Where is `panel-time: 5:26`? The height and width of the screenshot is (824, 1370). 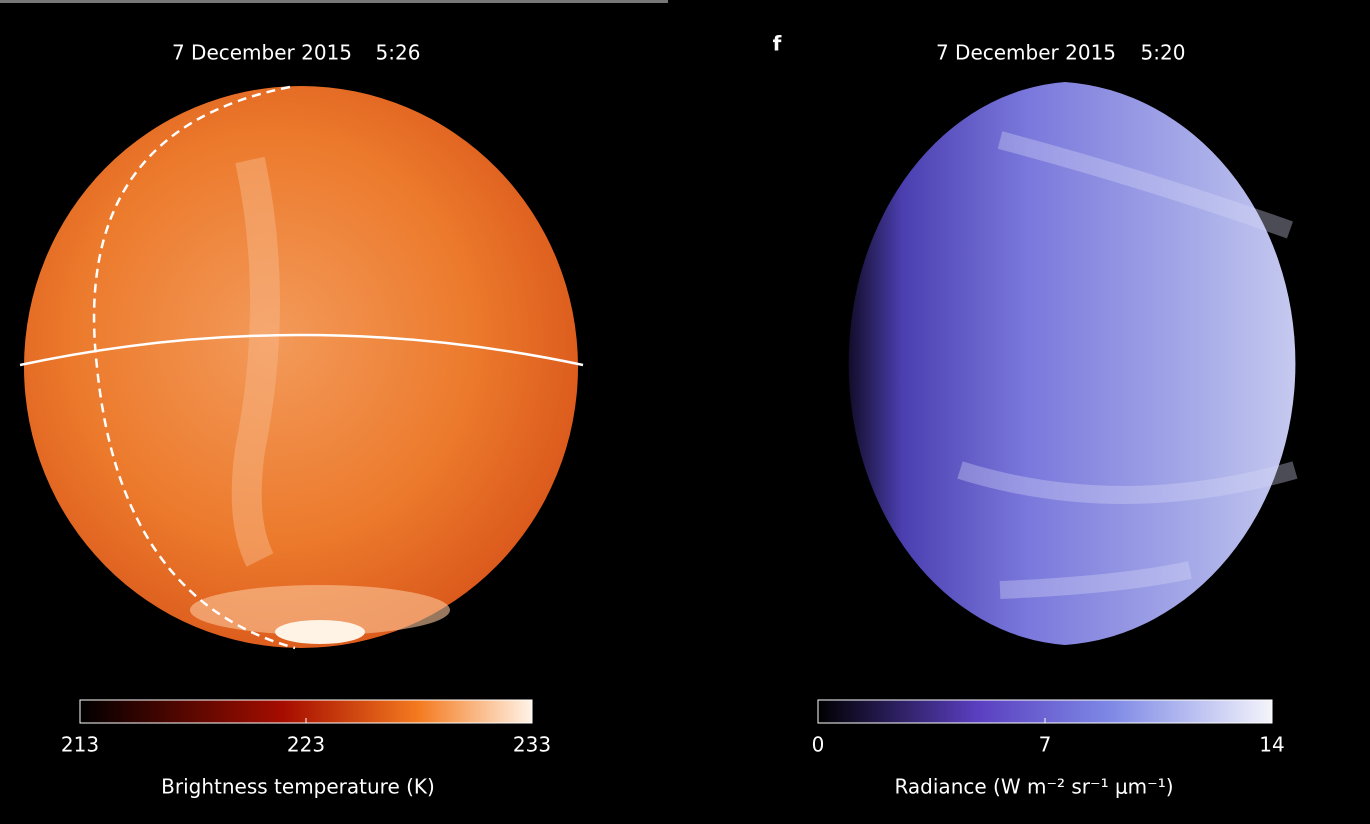 panel-time: 5:26 is located at coordinates (398, 53).